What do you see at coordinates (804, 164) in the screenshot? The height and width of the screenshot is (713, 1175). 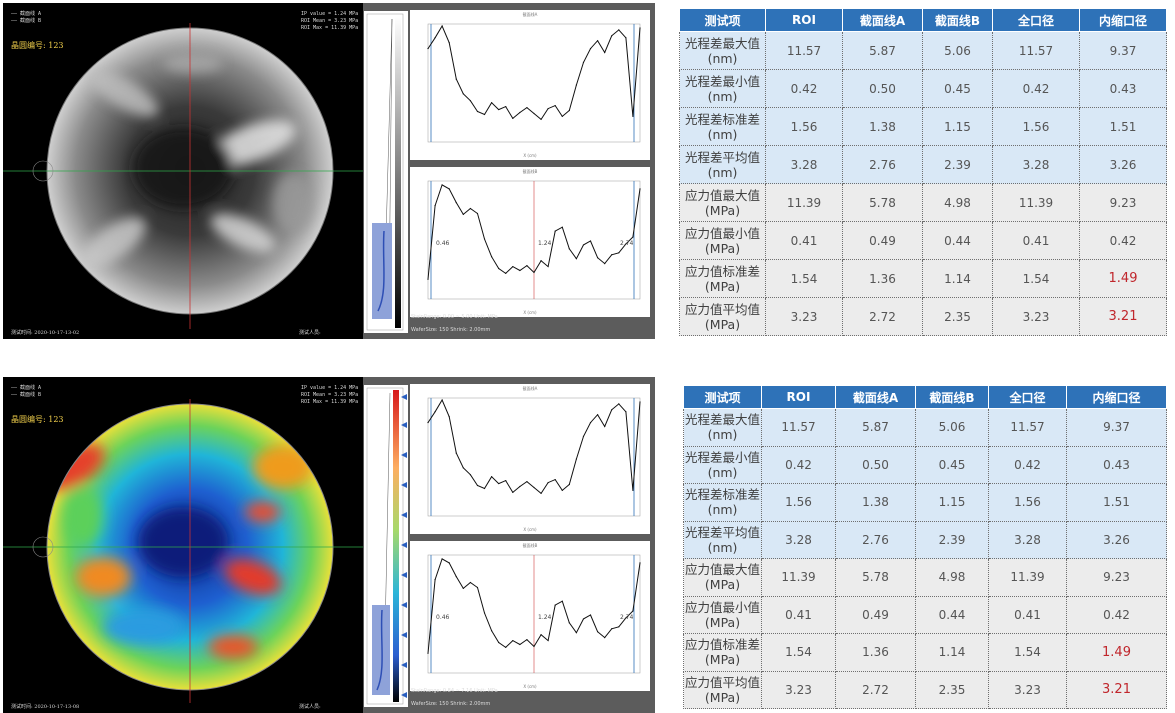 I see `cell-value: 3.28` at bounding box center [804, 164].